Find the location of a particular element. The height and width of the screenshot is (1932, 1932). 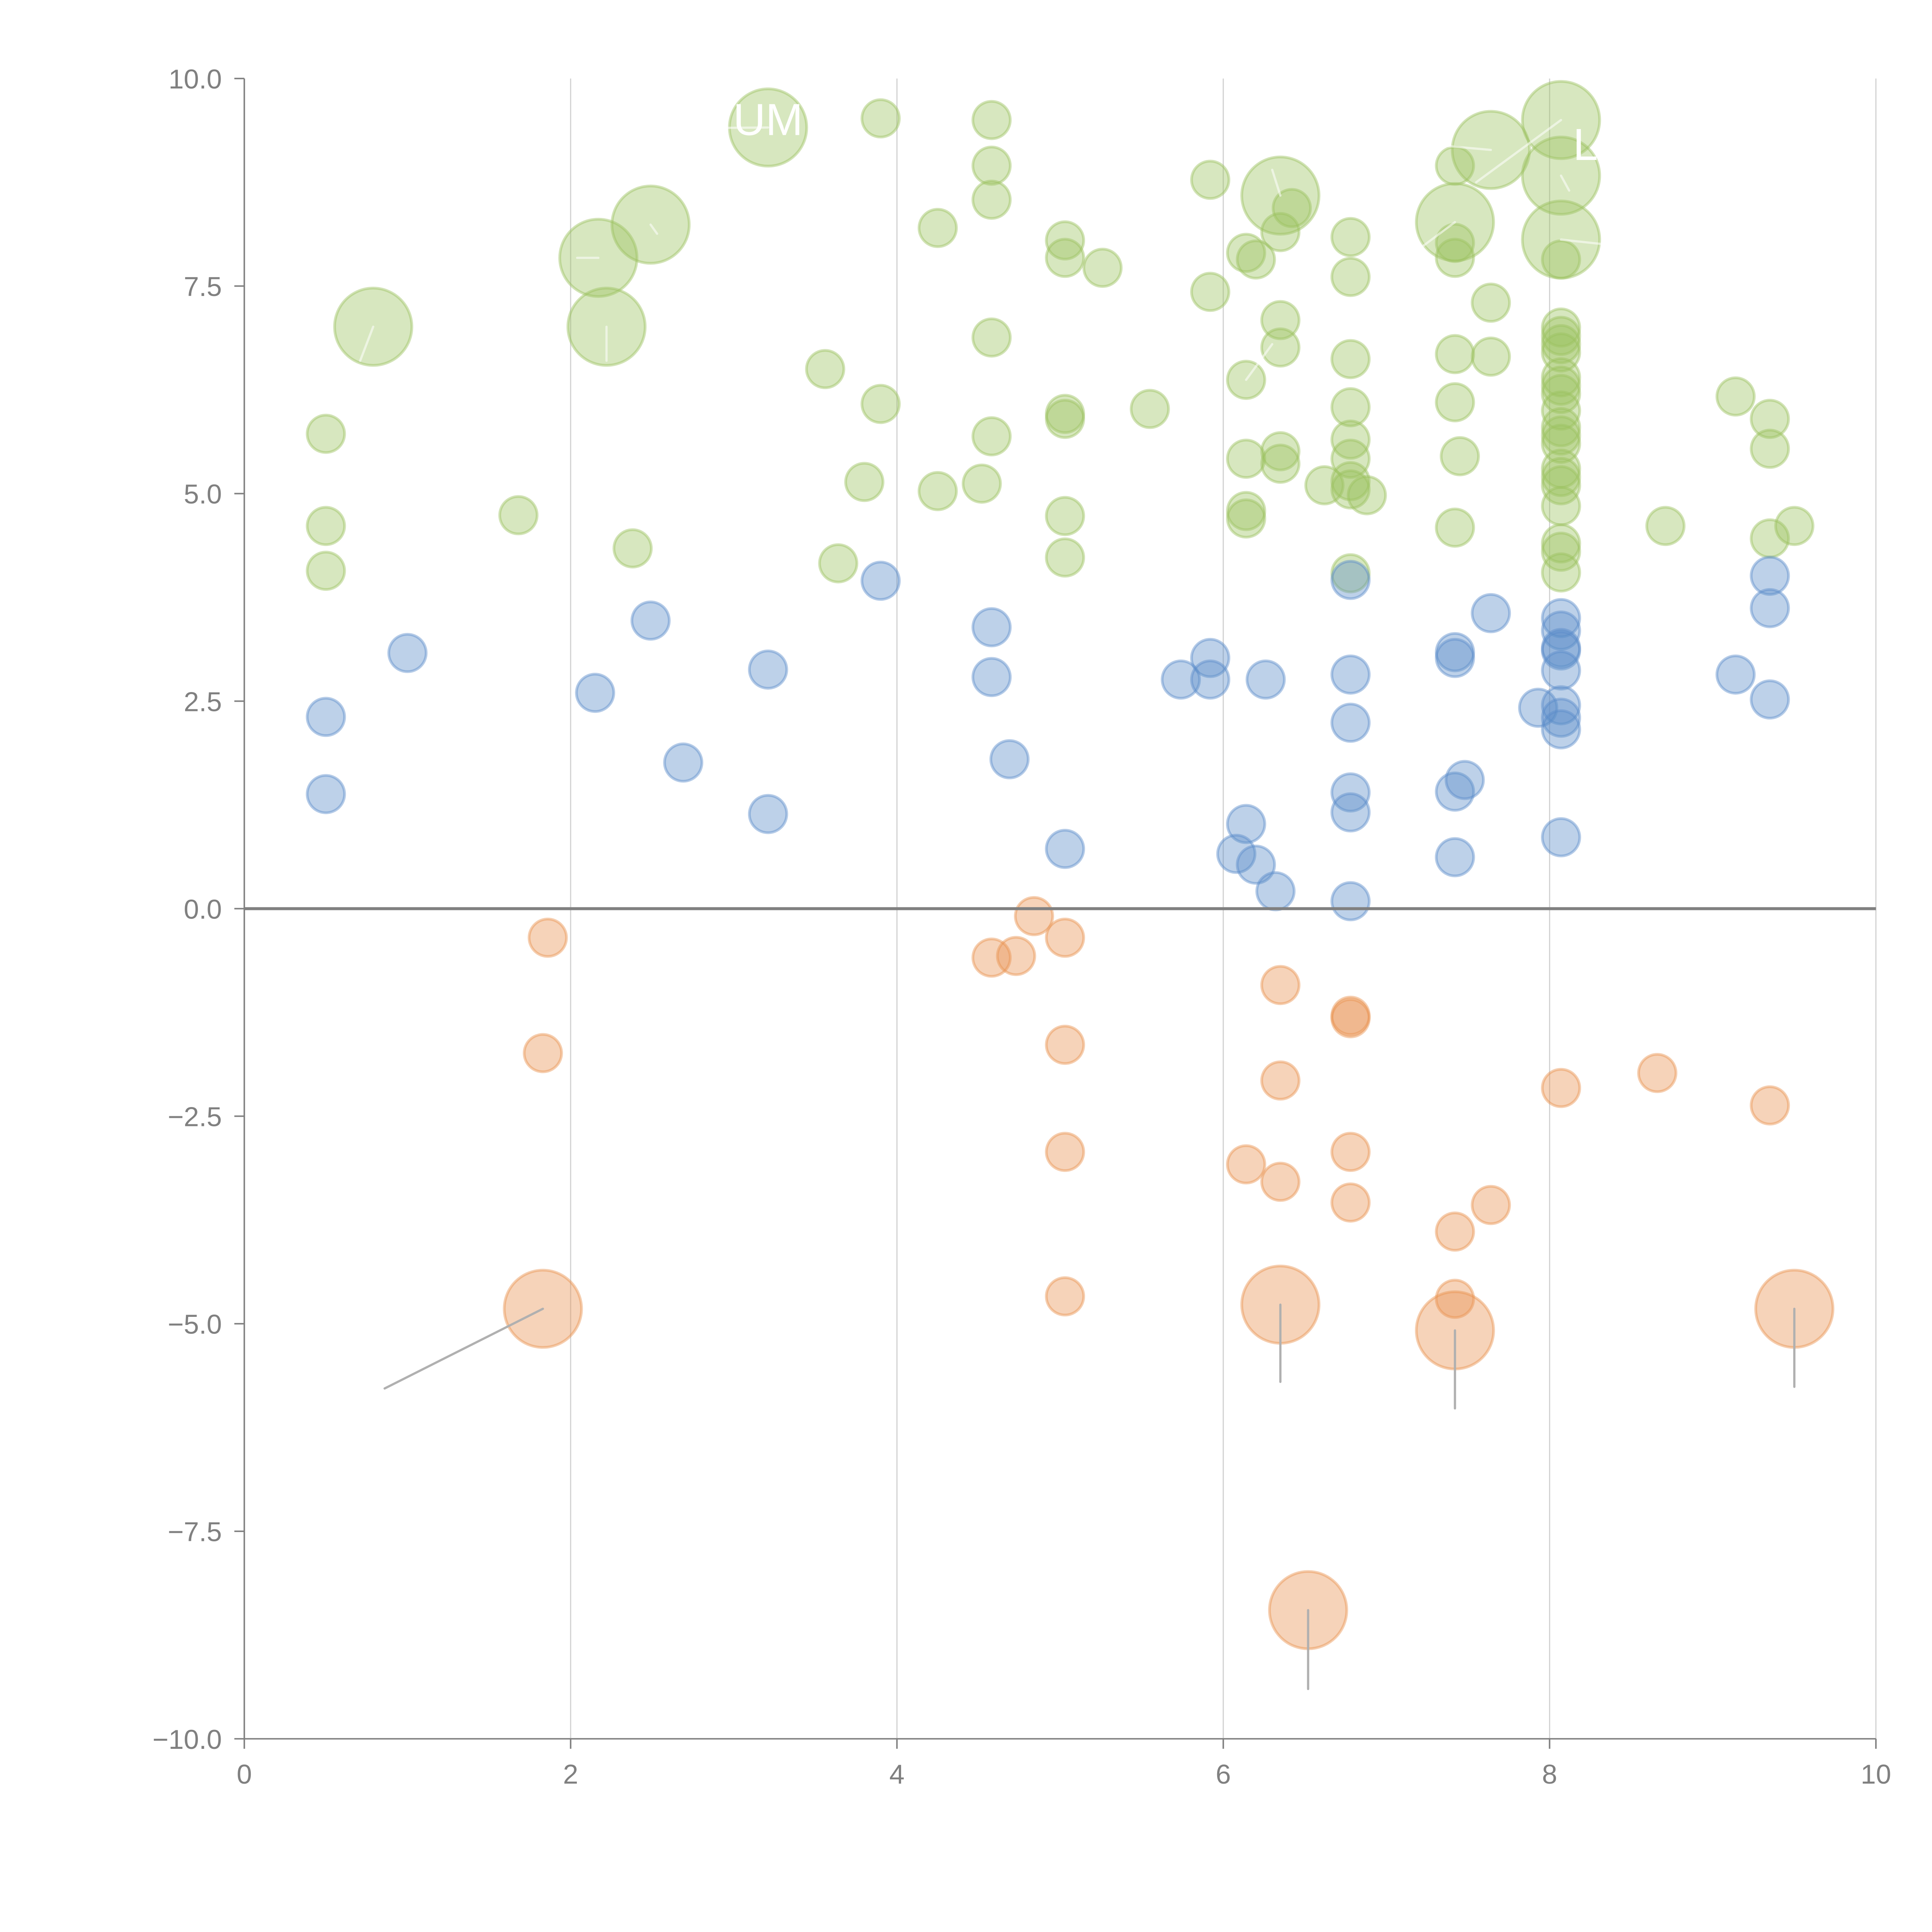

y-tick-label: 0.0 is located at coordinates (203, 910).